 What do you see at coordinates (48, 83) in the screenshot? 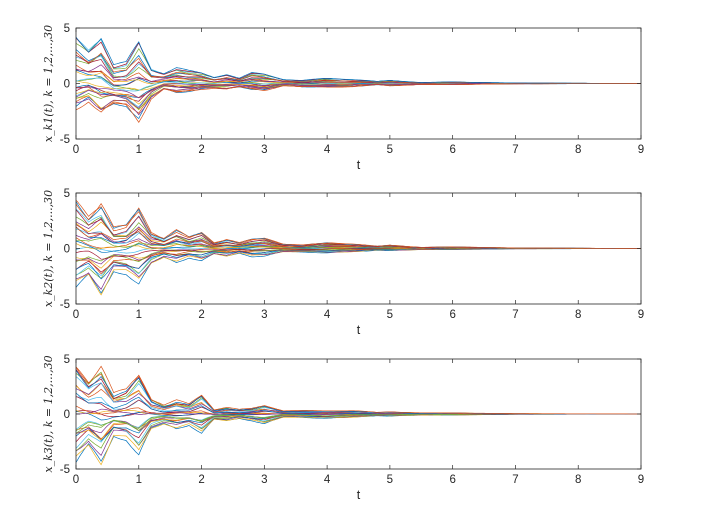
I see `y-axis-label: x_k1(t), k = 1,2,...,30` at bounding box center [48, 83].